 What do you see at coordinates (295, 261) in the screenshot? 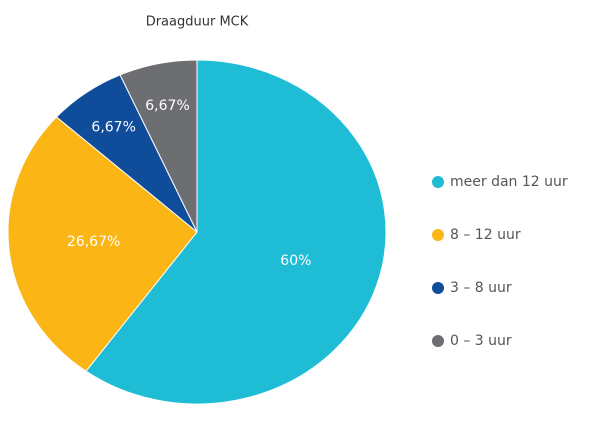
I see `data-label: 60%` at bounding box center [295, 261].